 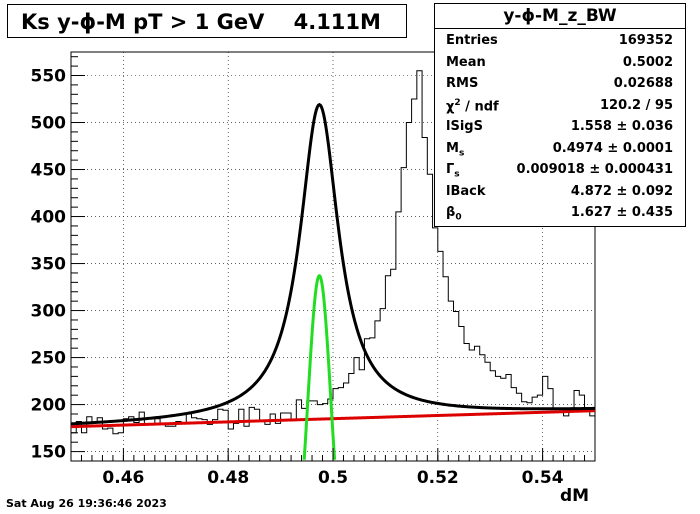 I want to click on x-tick-label: 0.54, so click(x=543, y=478).